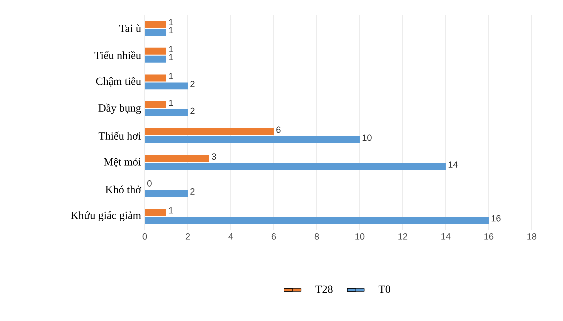  Describe the element at coordinates (360, 237) in the screenshot. I see `x-tick-label: 10` at that location.